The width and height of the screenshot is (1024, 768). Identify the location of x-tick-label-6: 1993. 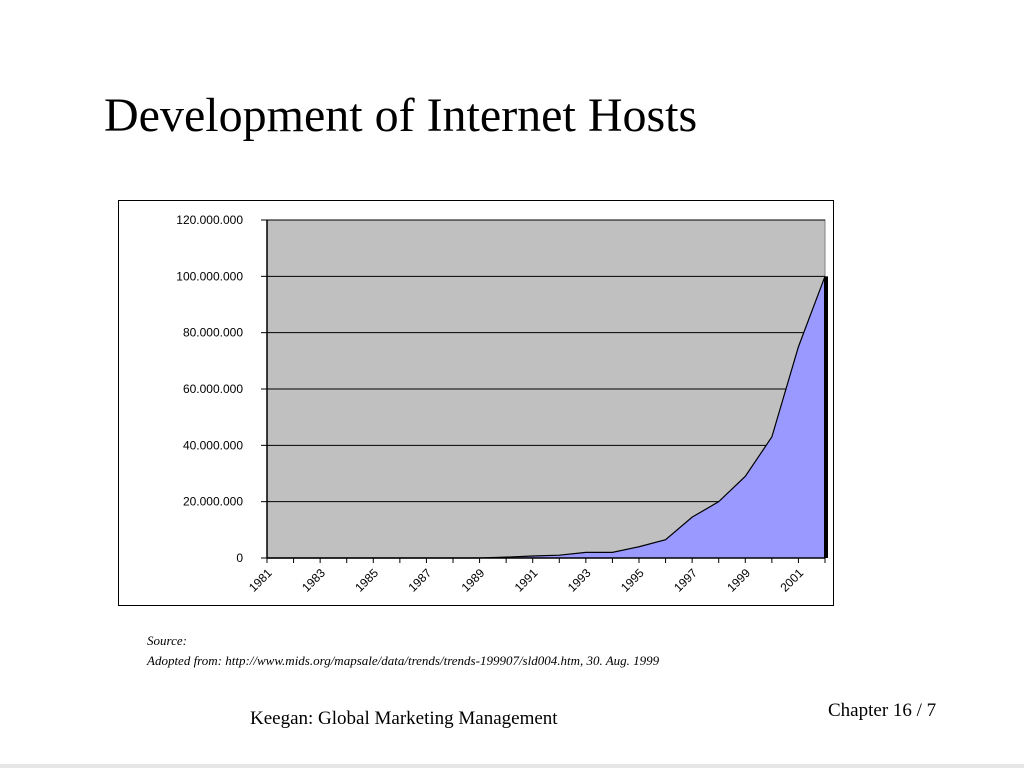
(579, 580).